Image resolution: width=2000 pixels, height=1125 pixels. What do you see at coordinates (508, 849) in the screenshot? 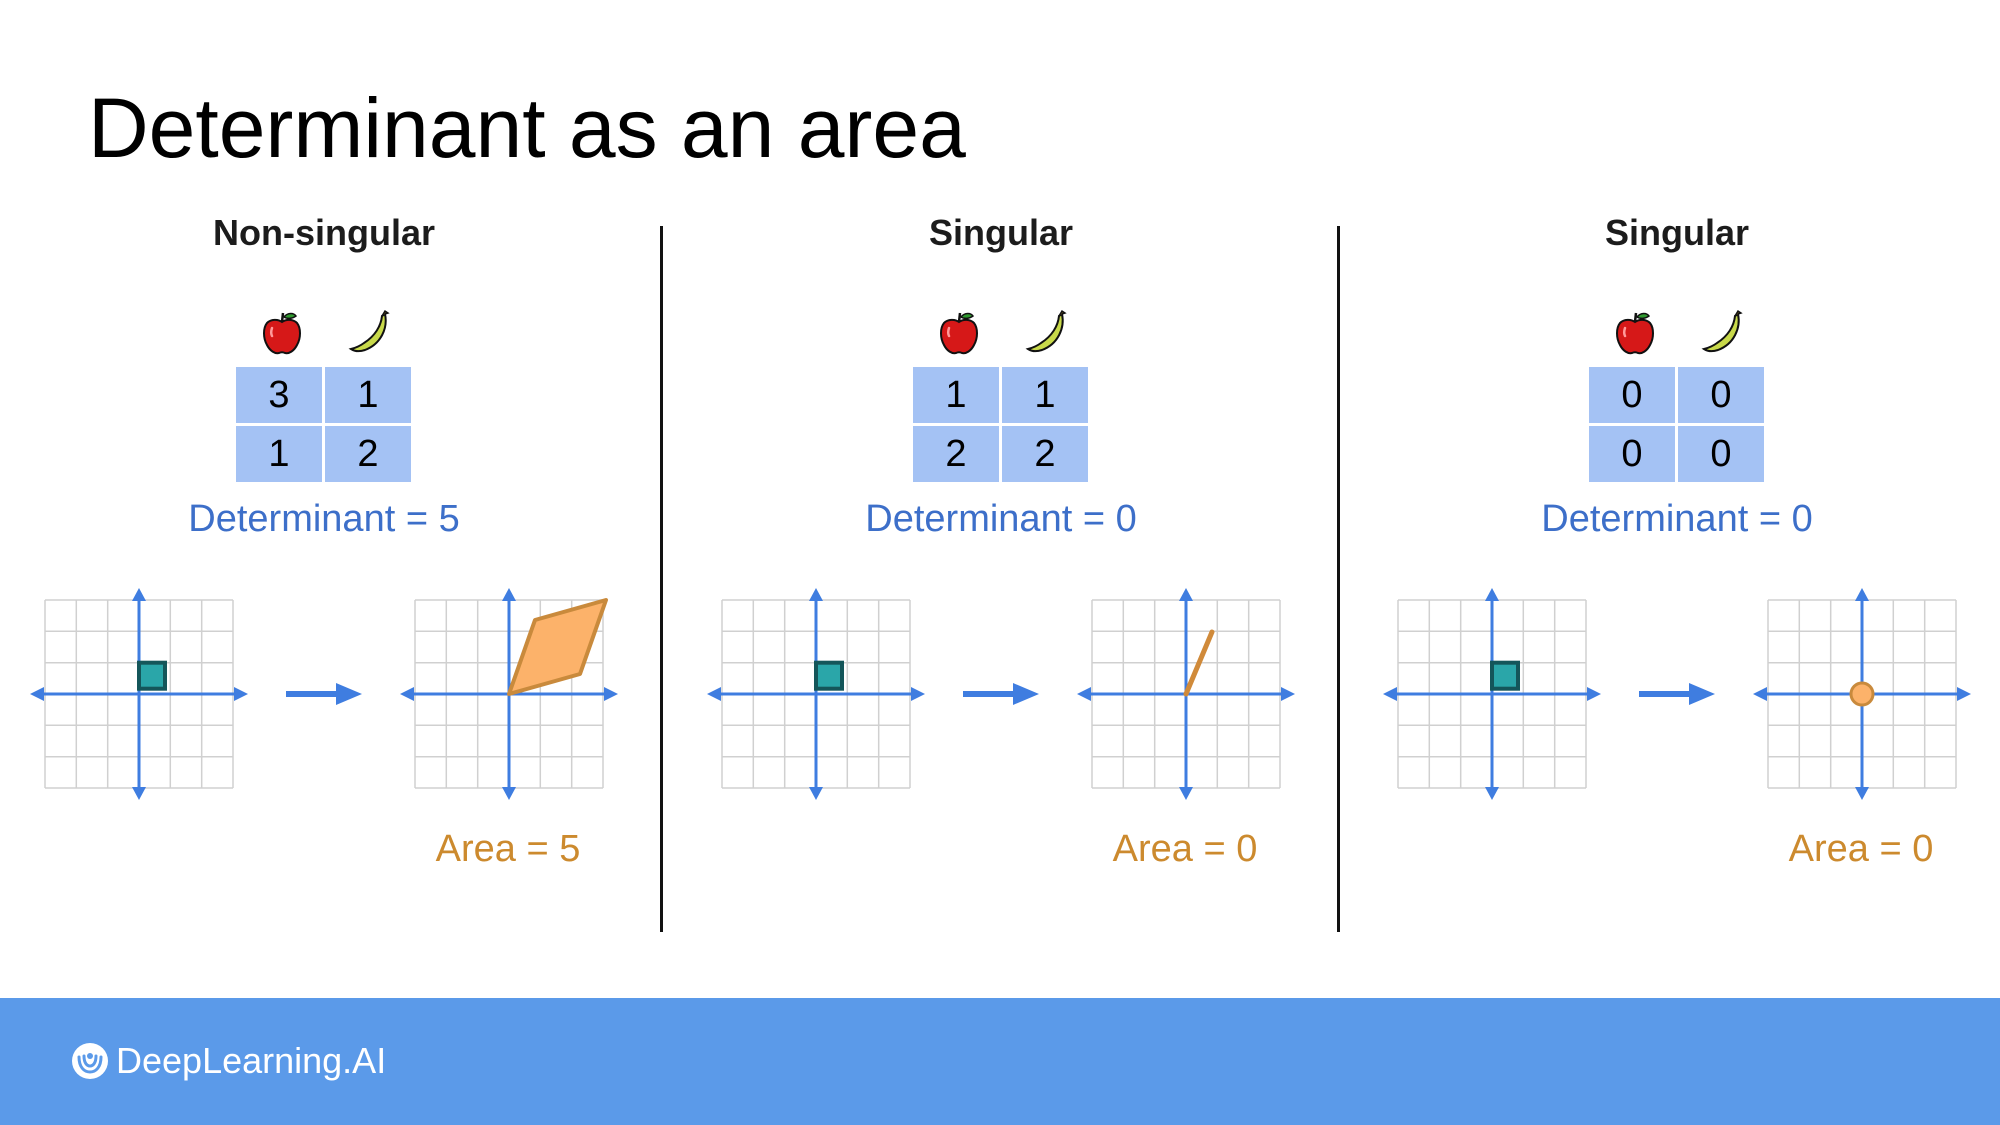
I see `area-label: Area = 5` at bounding box center [508, 849].